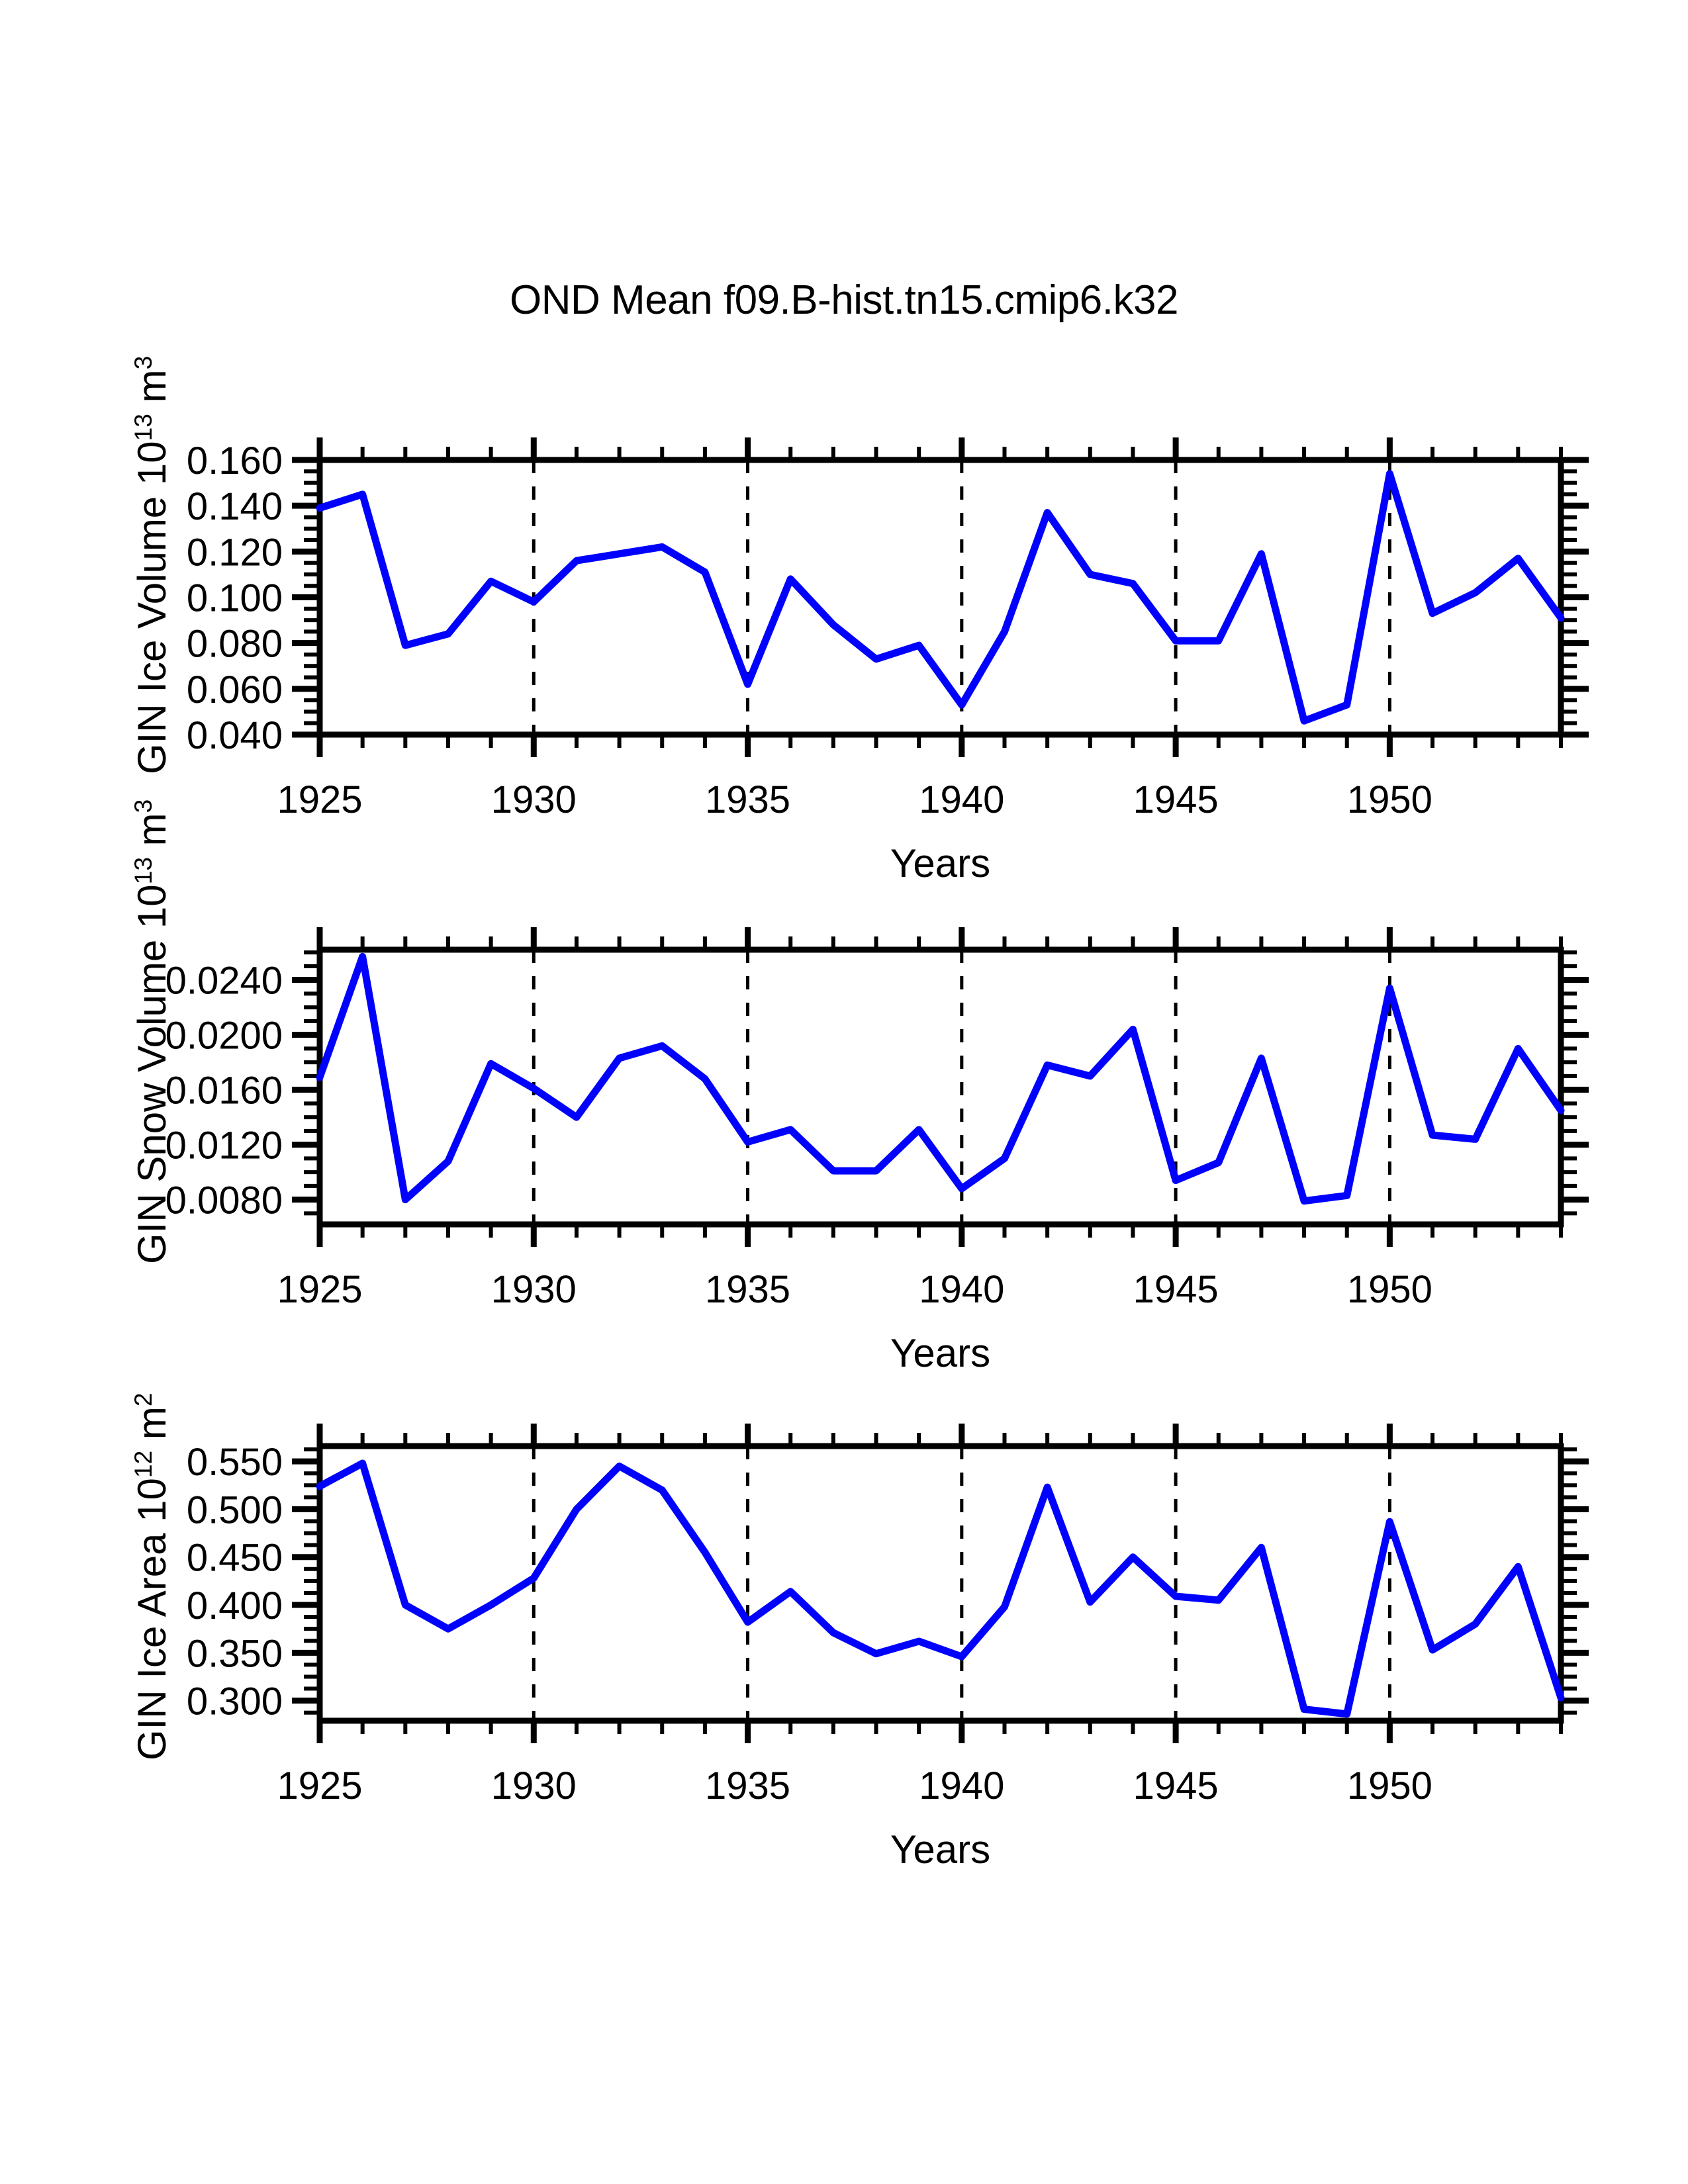 The height and width of the screenshot is (2184, 1688). What do you see at coordinates (844, 300) in the screenshot?
I see `figure-title: OND Mean f09.B-hist.tn15.cmip6.k32` at bounding box center [844, 300].